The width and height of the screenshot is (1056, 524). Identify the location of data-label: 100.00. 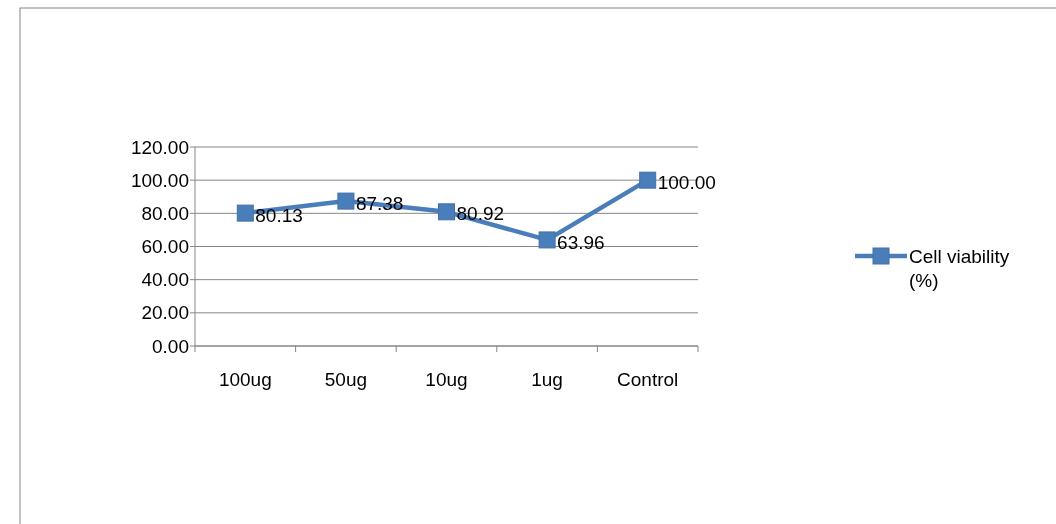
(686, 182).